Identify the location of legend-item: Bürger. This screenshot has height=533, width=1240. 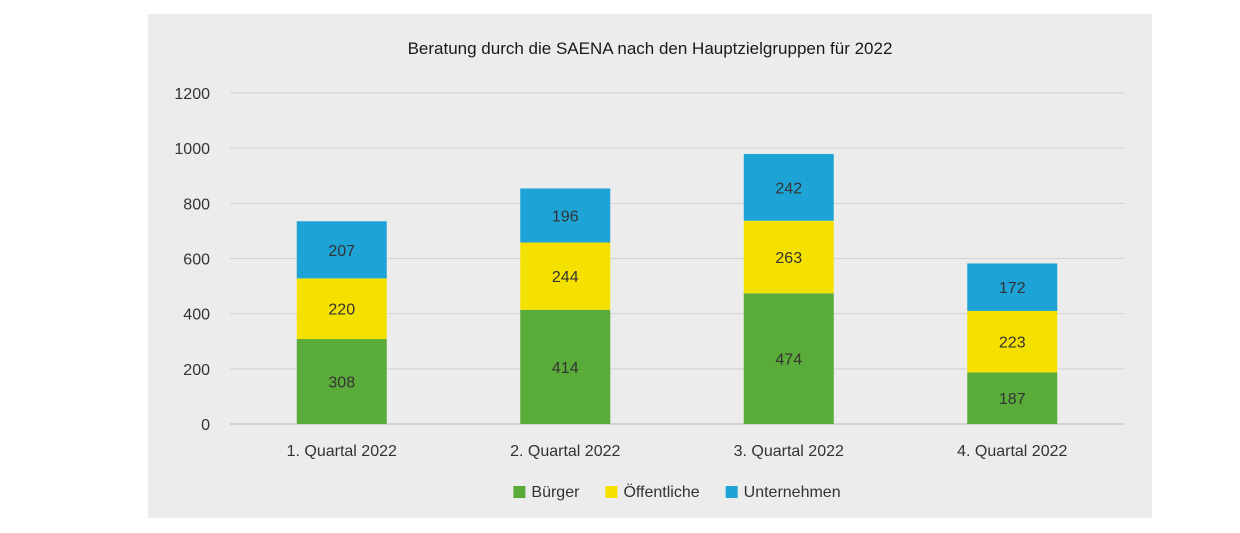
(546, 492).